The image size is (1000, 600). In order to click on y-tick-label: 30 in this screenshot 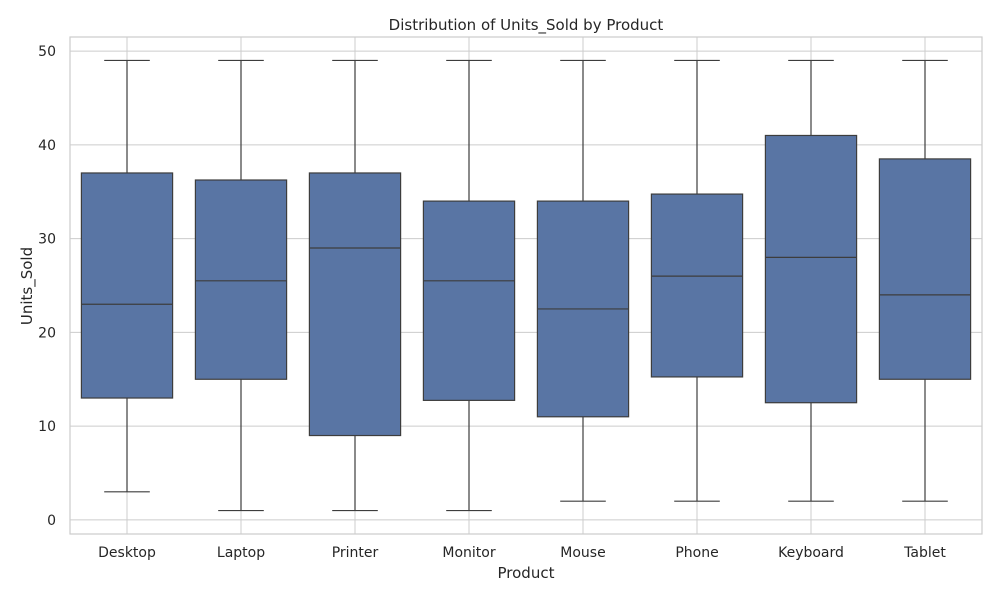, I will do `click(47, 240)`.